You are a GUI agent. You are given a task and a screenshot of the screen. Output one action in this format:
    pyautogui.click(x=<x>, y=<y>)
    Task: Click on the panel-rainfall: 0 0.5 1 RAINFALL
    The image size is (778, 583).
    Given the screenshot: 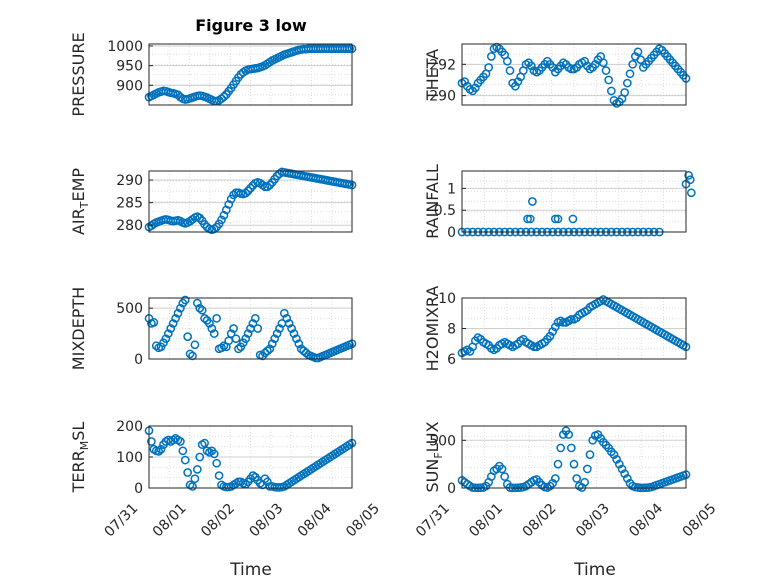 What is the action you would take?
    pyautogui.click(x=559, y=202)
    